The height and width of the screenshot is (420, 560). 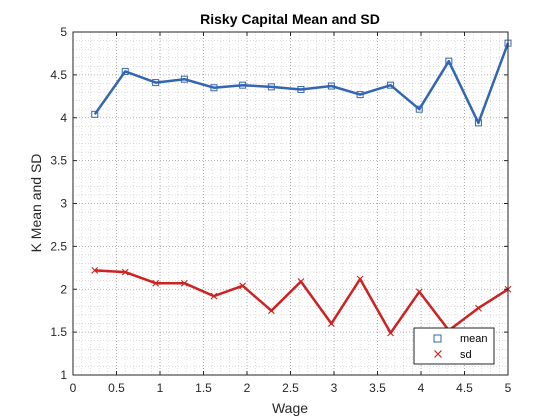 What do you see at coordinates (160, 388) in the screenshot?
I see `x-tick-label: 1` at bounding box center [160, 388].